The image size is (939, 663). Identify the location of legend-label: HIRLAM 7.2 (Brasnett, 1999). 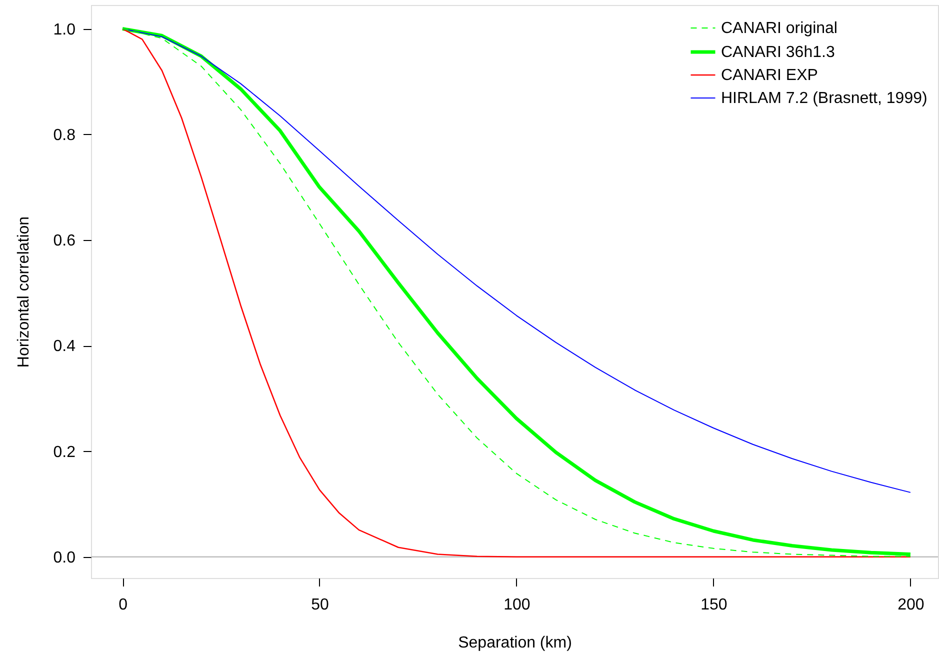
(824, 98).